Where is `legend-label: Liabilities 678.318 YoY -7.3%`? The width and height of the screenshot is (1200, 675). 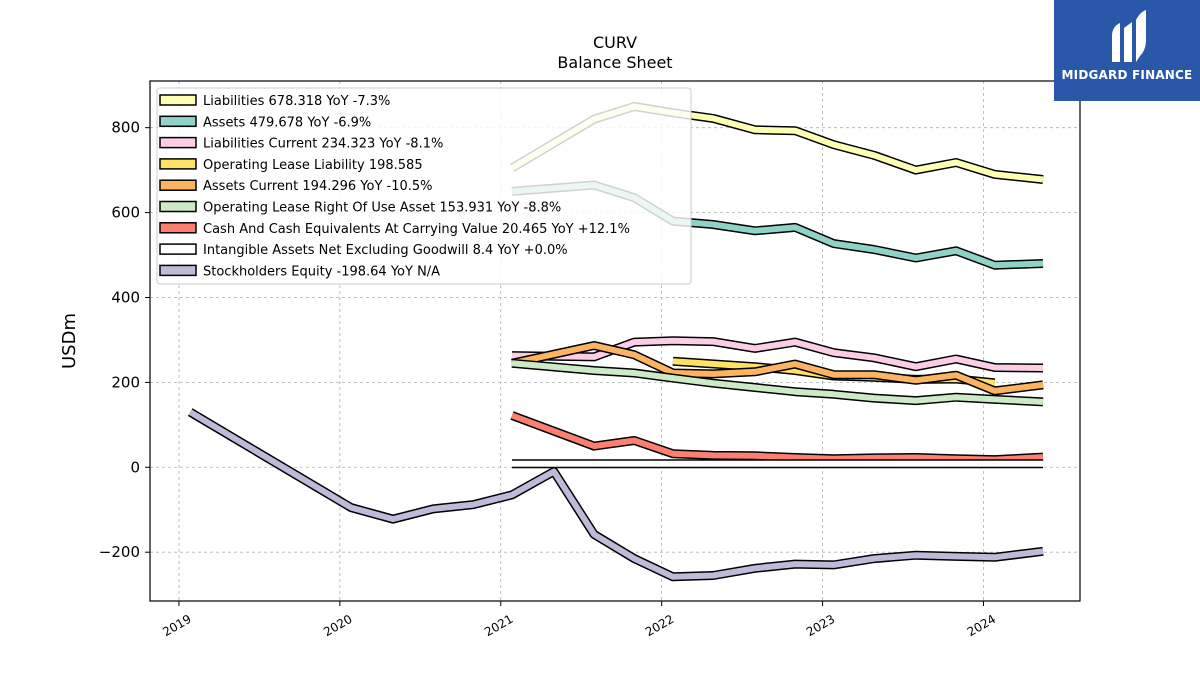
legend-label: Liabilities 678.318 YoY -7.3% is located at coordinates (296, 101).